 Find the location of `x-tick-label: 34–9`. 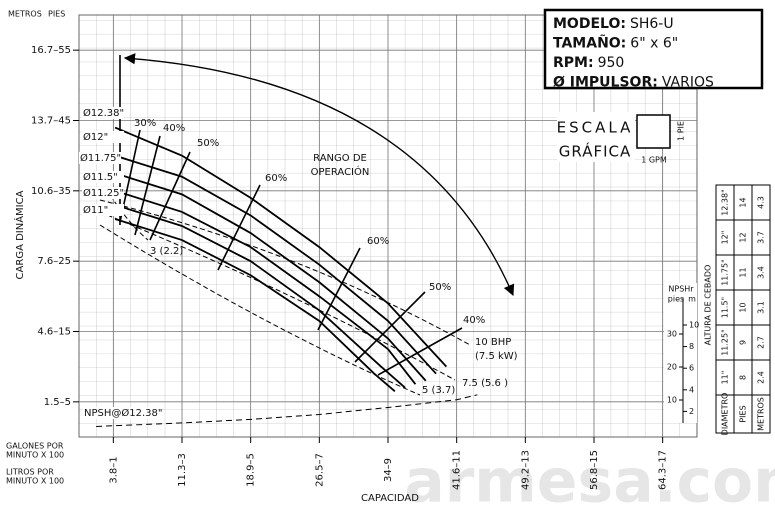

x-tick-label: 34–9 is located at coordinates (388, 470).